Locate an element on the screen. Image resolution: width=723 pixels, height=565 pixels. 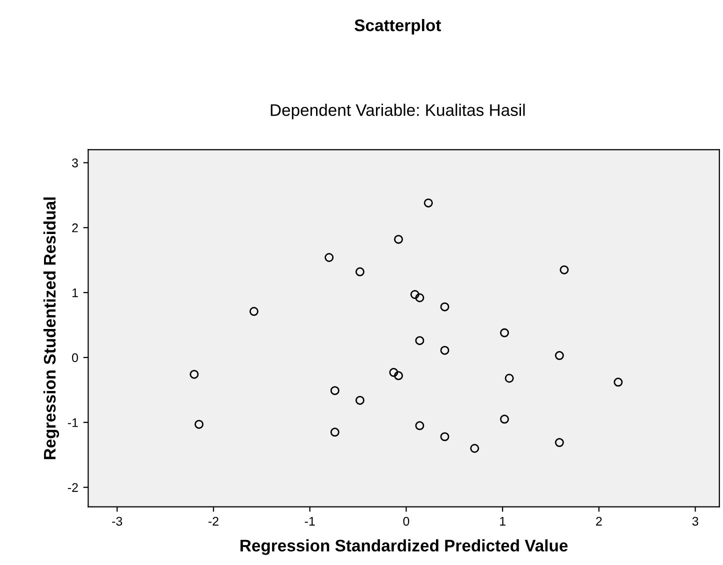
x-tick-label: -1 is located at coordinates (309, 521).